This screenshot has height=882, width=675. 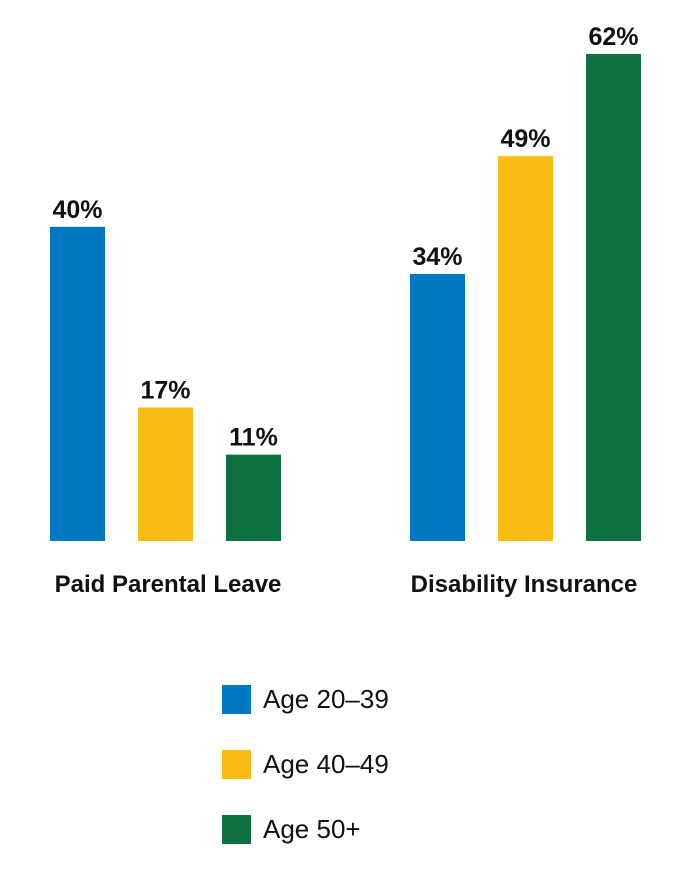 I want to click on value-label-1-0: 34%, so click(x=437, y=257).